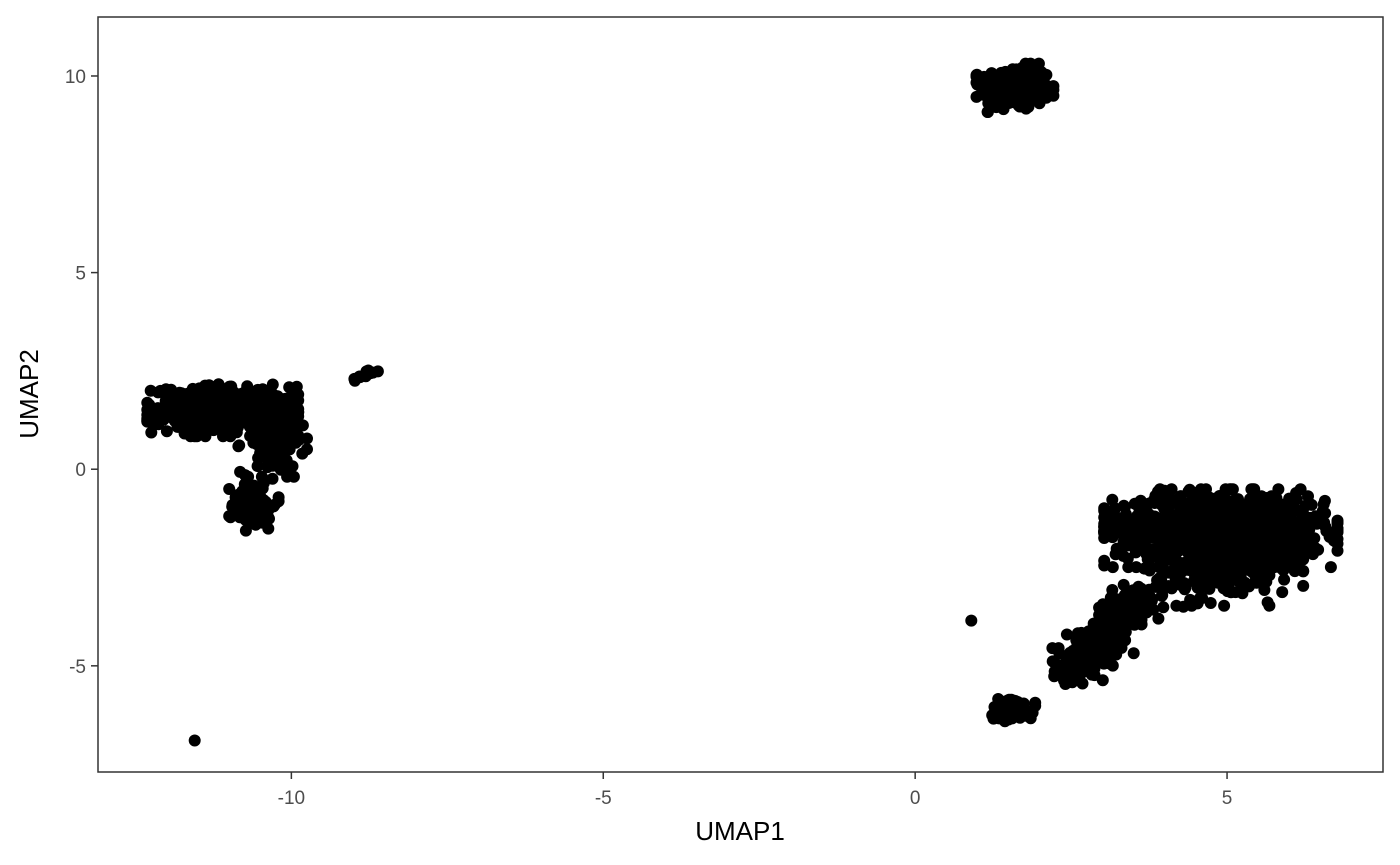  What do you see at coordinates (29, 394) in the screenshot?
I see `y-axis-title: UMAP2` at bounding box center [29, 394].